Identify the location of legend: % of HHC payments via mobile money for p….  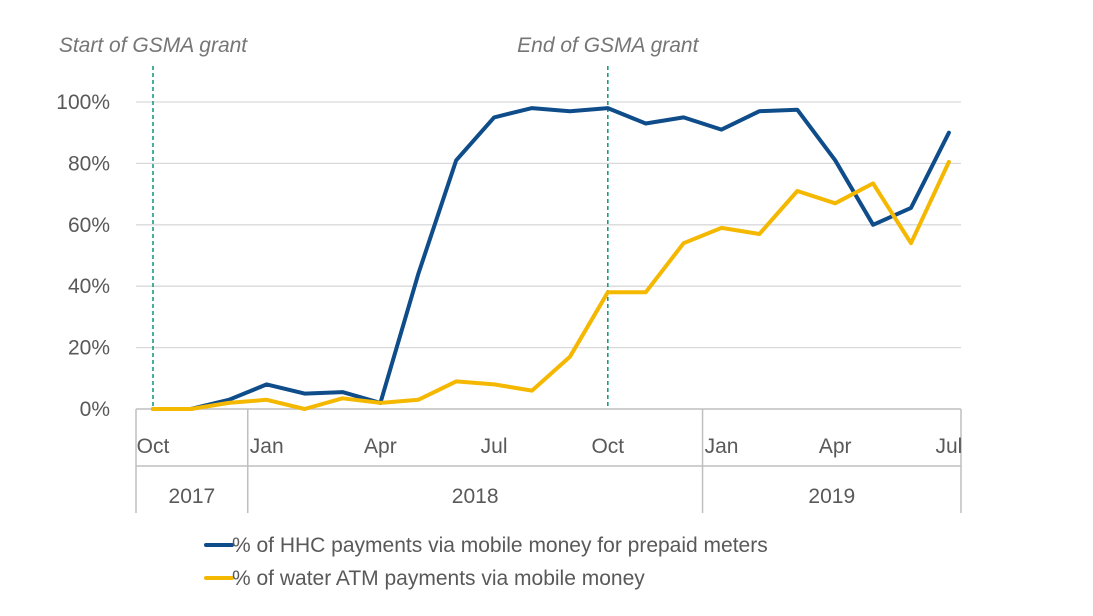
(486, 562).